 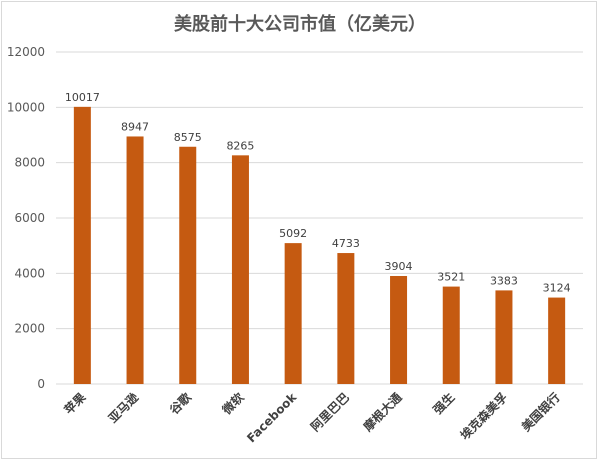 What do you see at coordinates (399, 266) in the screenshot?
I see `data-label: 3904` at bounding box center [399, 266].